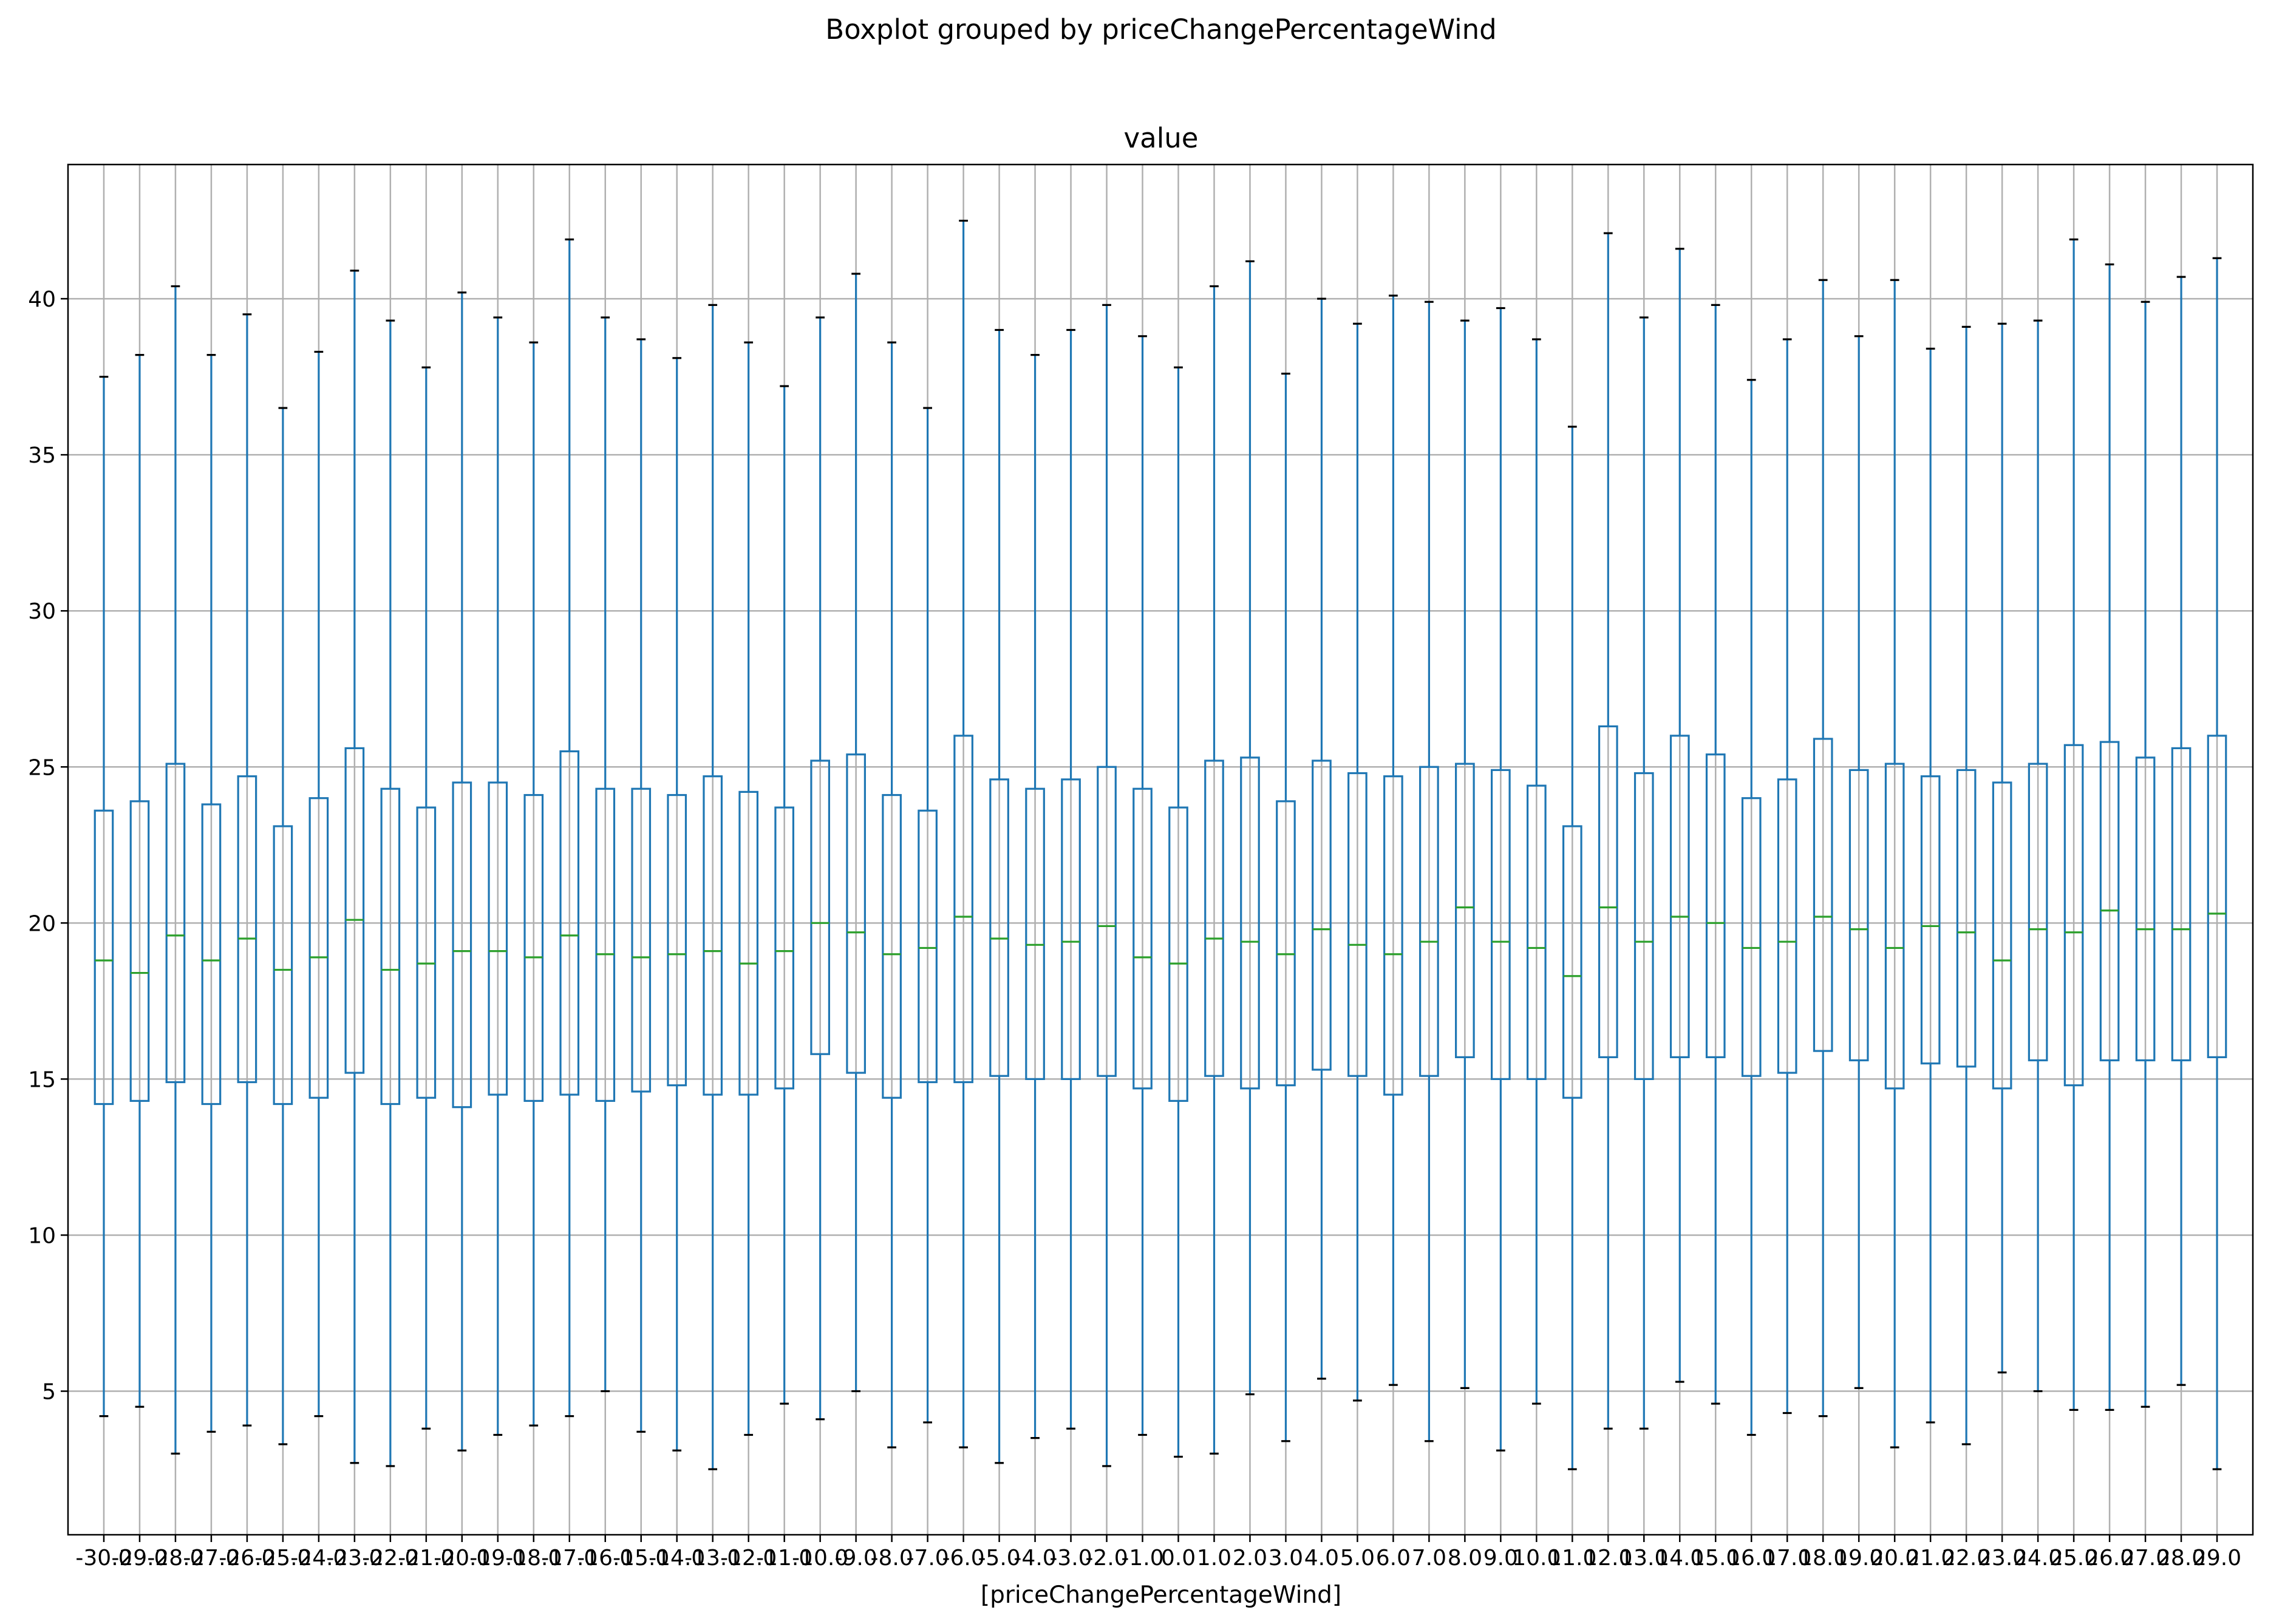 The height and width of the screenshot is (1624, 2282). Describe the element at coordinates (426, 1558) in the screenshot. I see `x-tick-label: -21.0` at that location.